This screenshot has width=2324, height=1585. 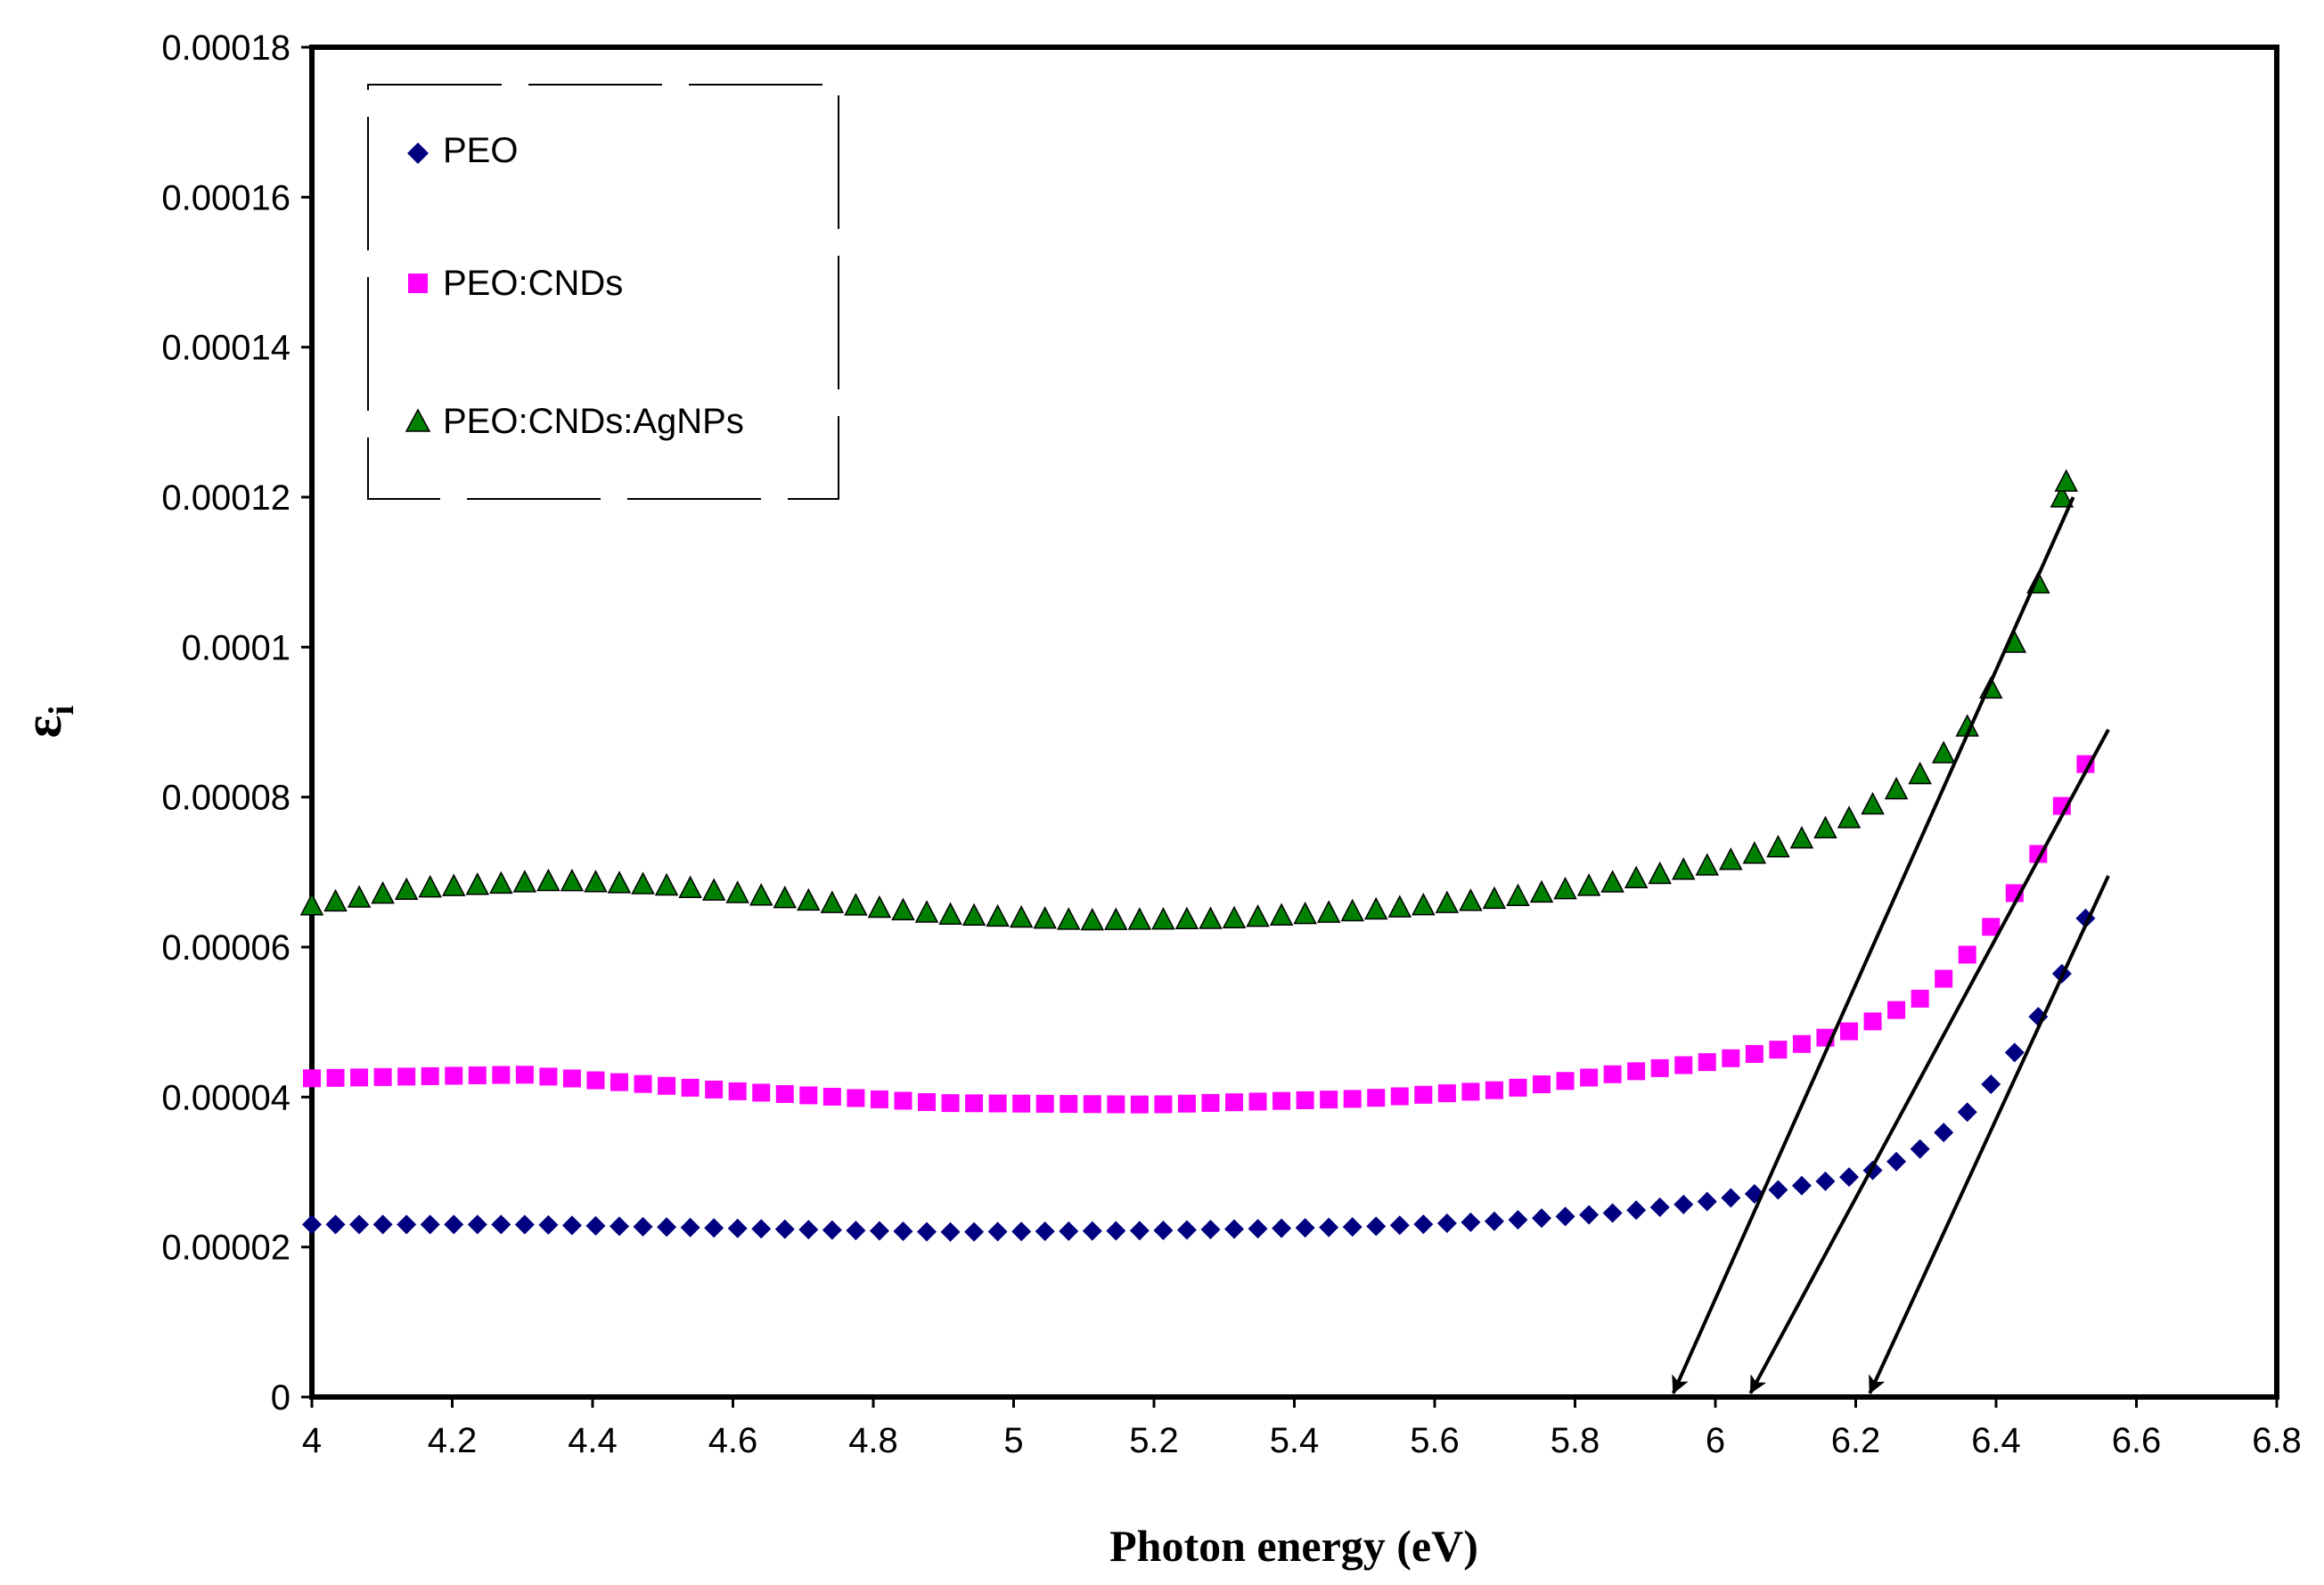 What do you see at coordinates (225, 948) in the screenshot?
I see `y-tick-label: 0.00006` at bounding box center [225, 948].